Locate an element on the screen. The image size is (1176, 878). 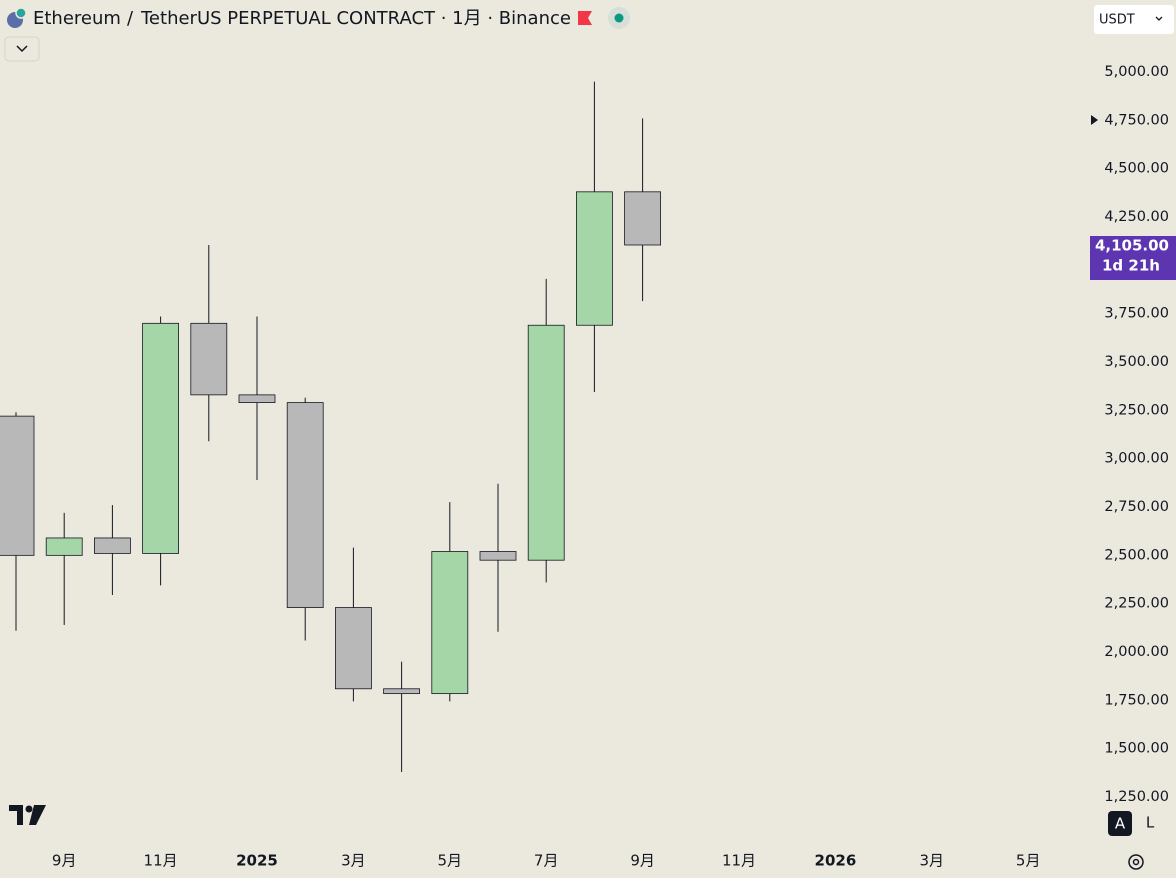
y-tick-label: 1,500.00 is located at coordinates (1136, 749).